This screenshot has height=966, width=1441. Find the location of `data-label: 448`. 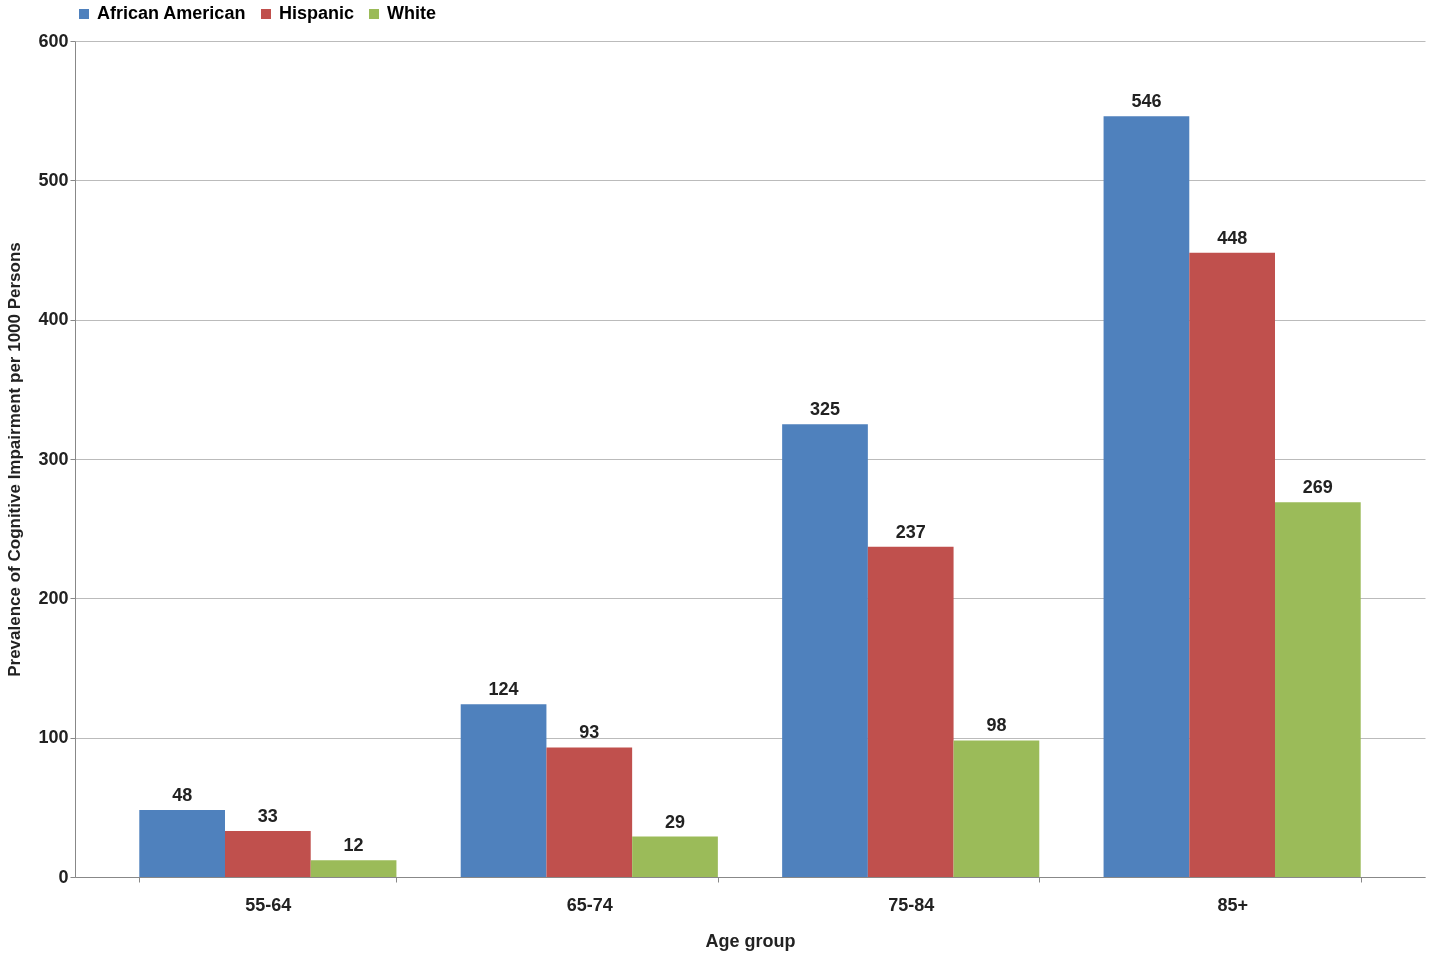

data-label: 448 is located at coordinates (1232, 237).